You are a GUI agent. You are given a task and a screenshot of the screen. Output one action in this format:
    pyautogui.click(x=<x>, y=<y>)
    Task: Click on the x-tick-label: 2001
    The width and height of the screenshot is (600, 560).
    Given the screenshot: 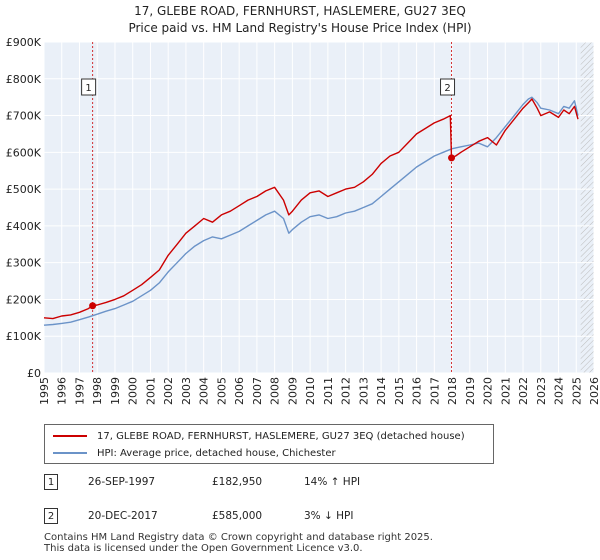 What is the action you would take?
    pyautogui.click(x=150, y=391)
    